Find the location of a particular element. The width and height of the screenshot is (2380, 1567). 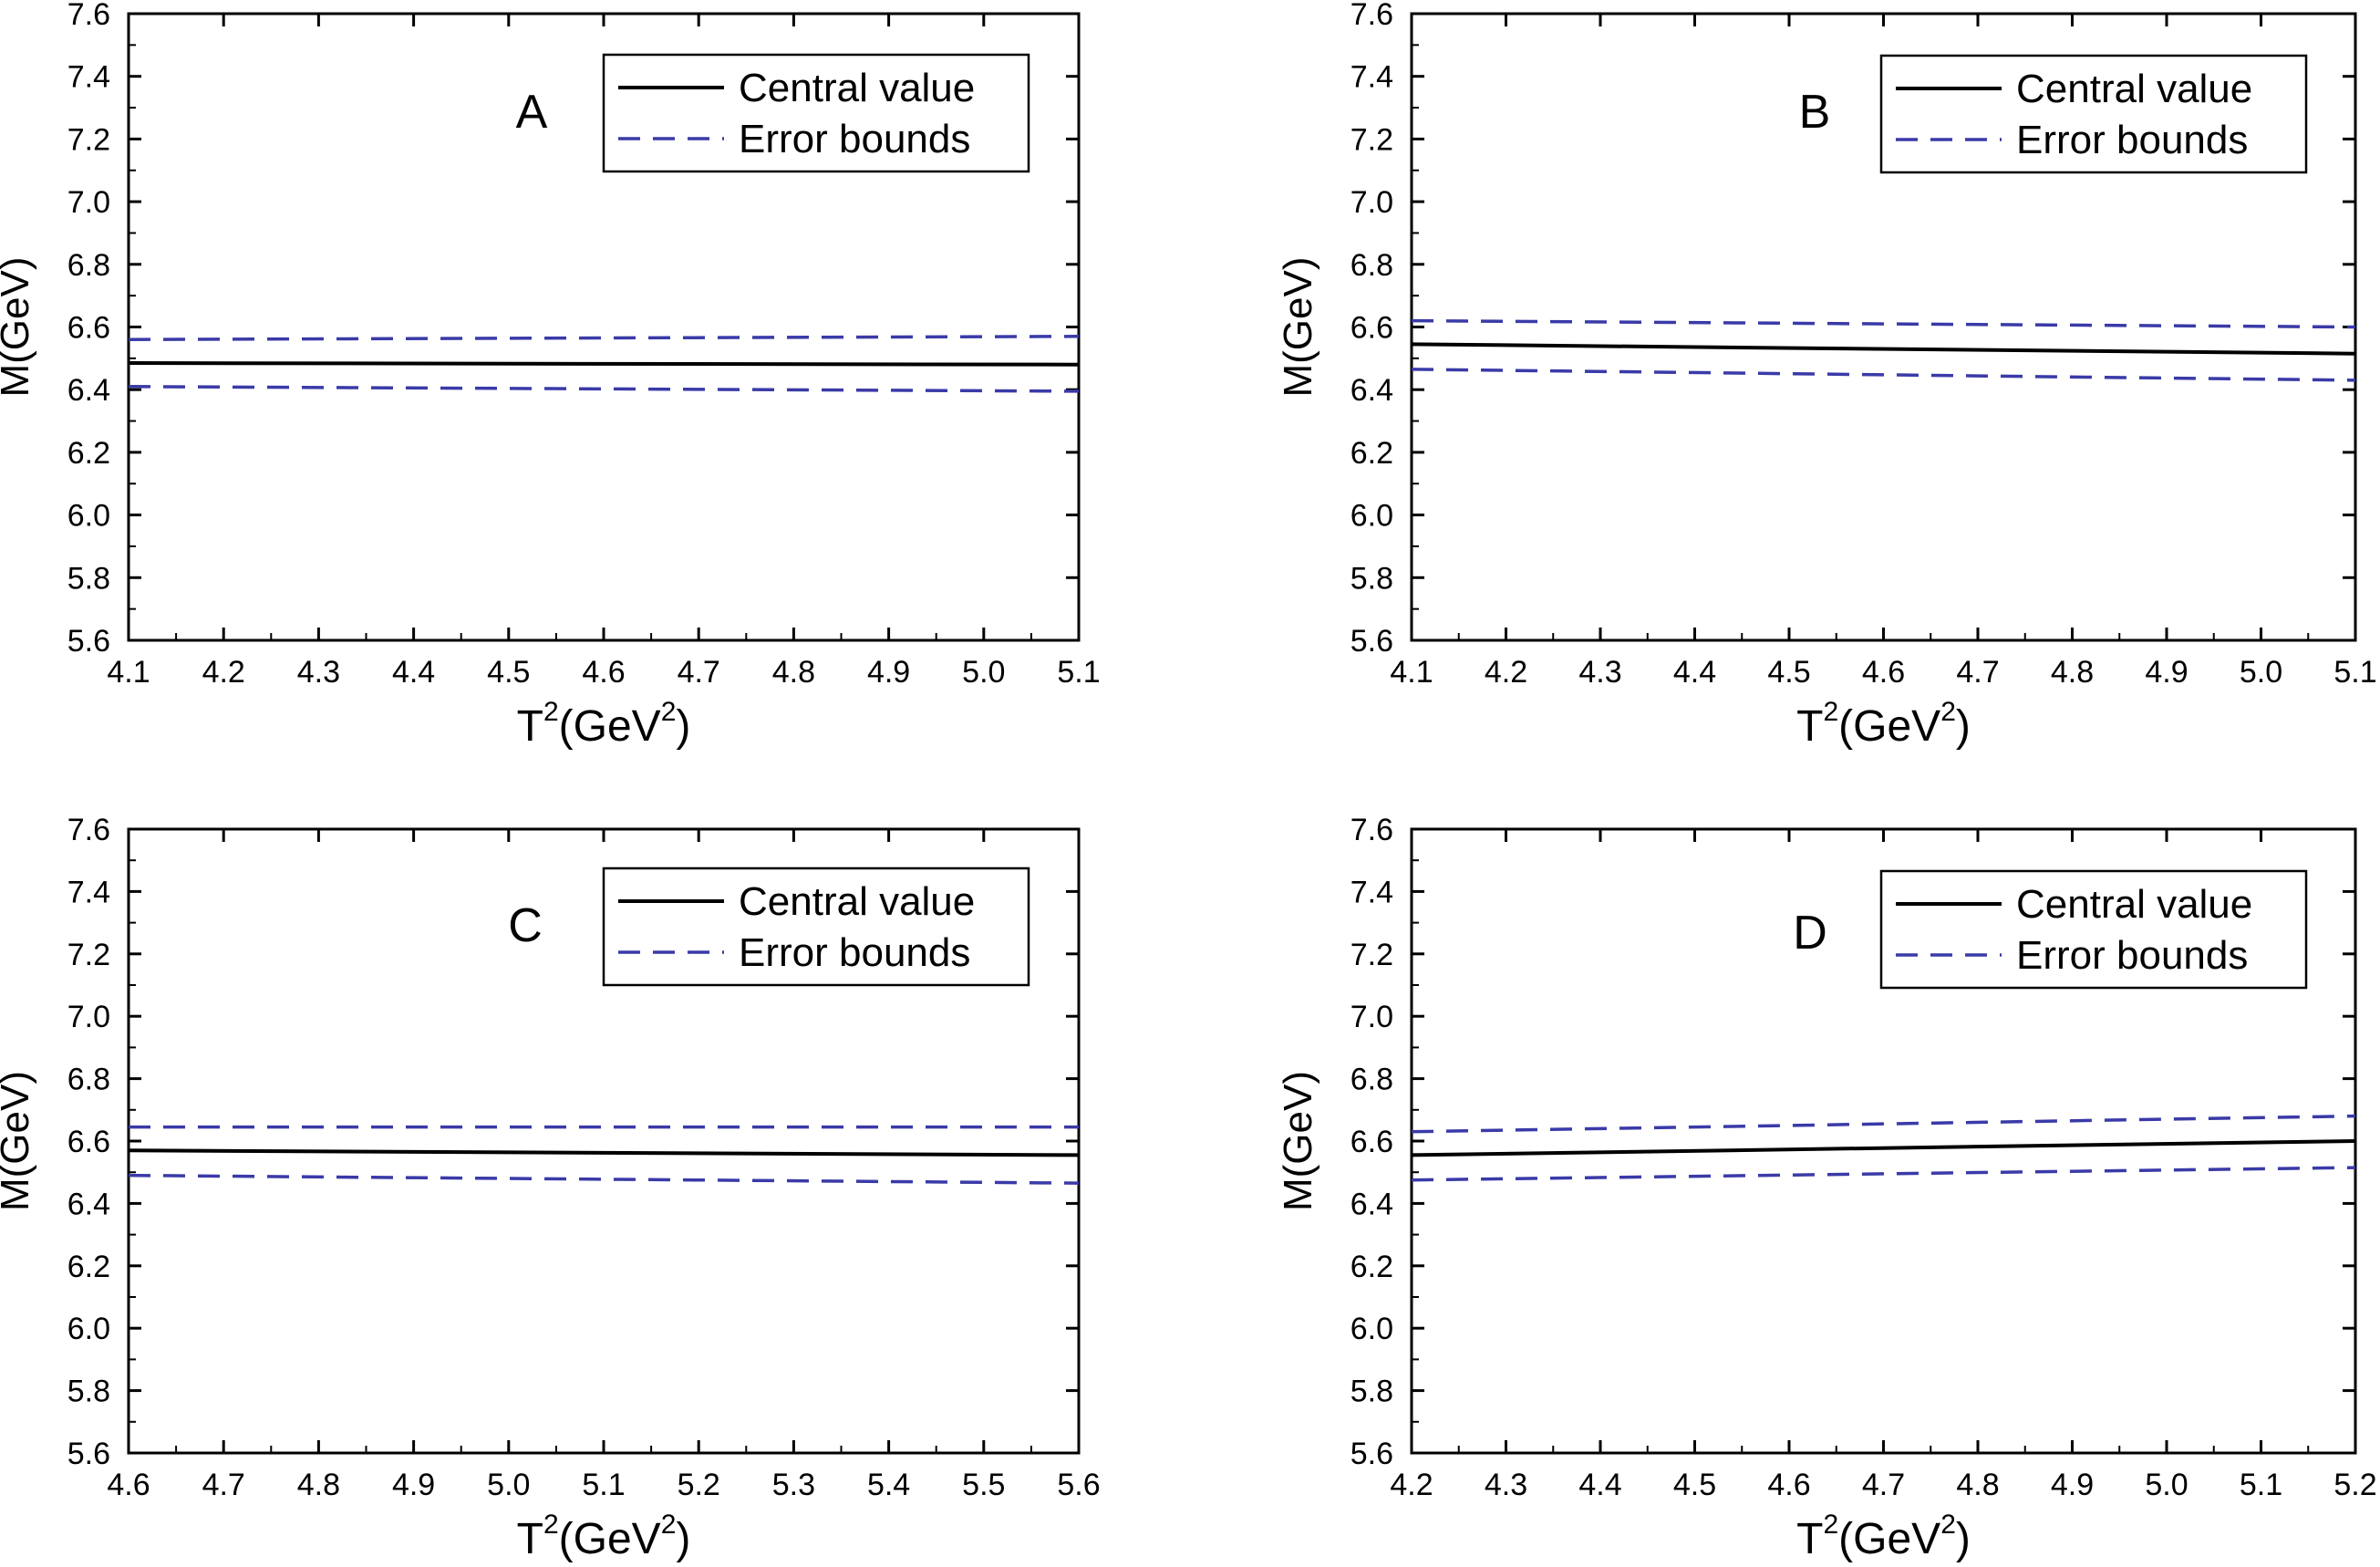

x-tick-label: 5.4 is located at coordinates (889, 1485).